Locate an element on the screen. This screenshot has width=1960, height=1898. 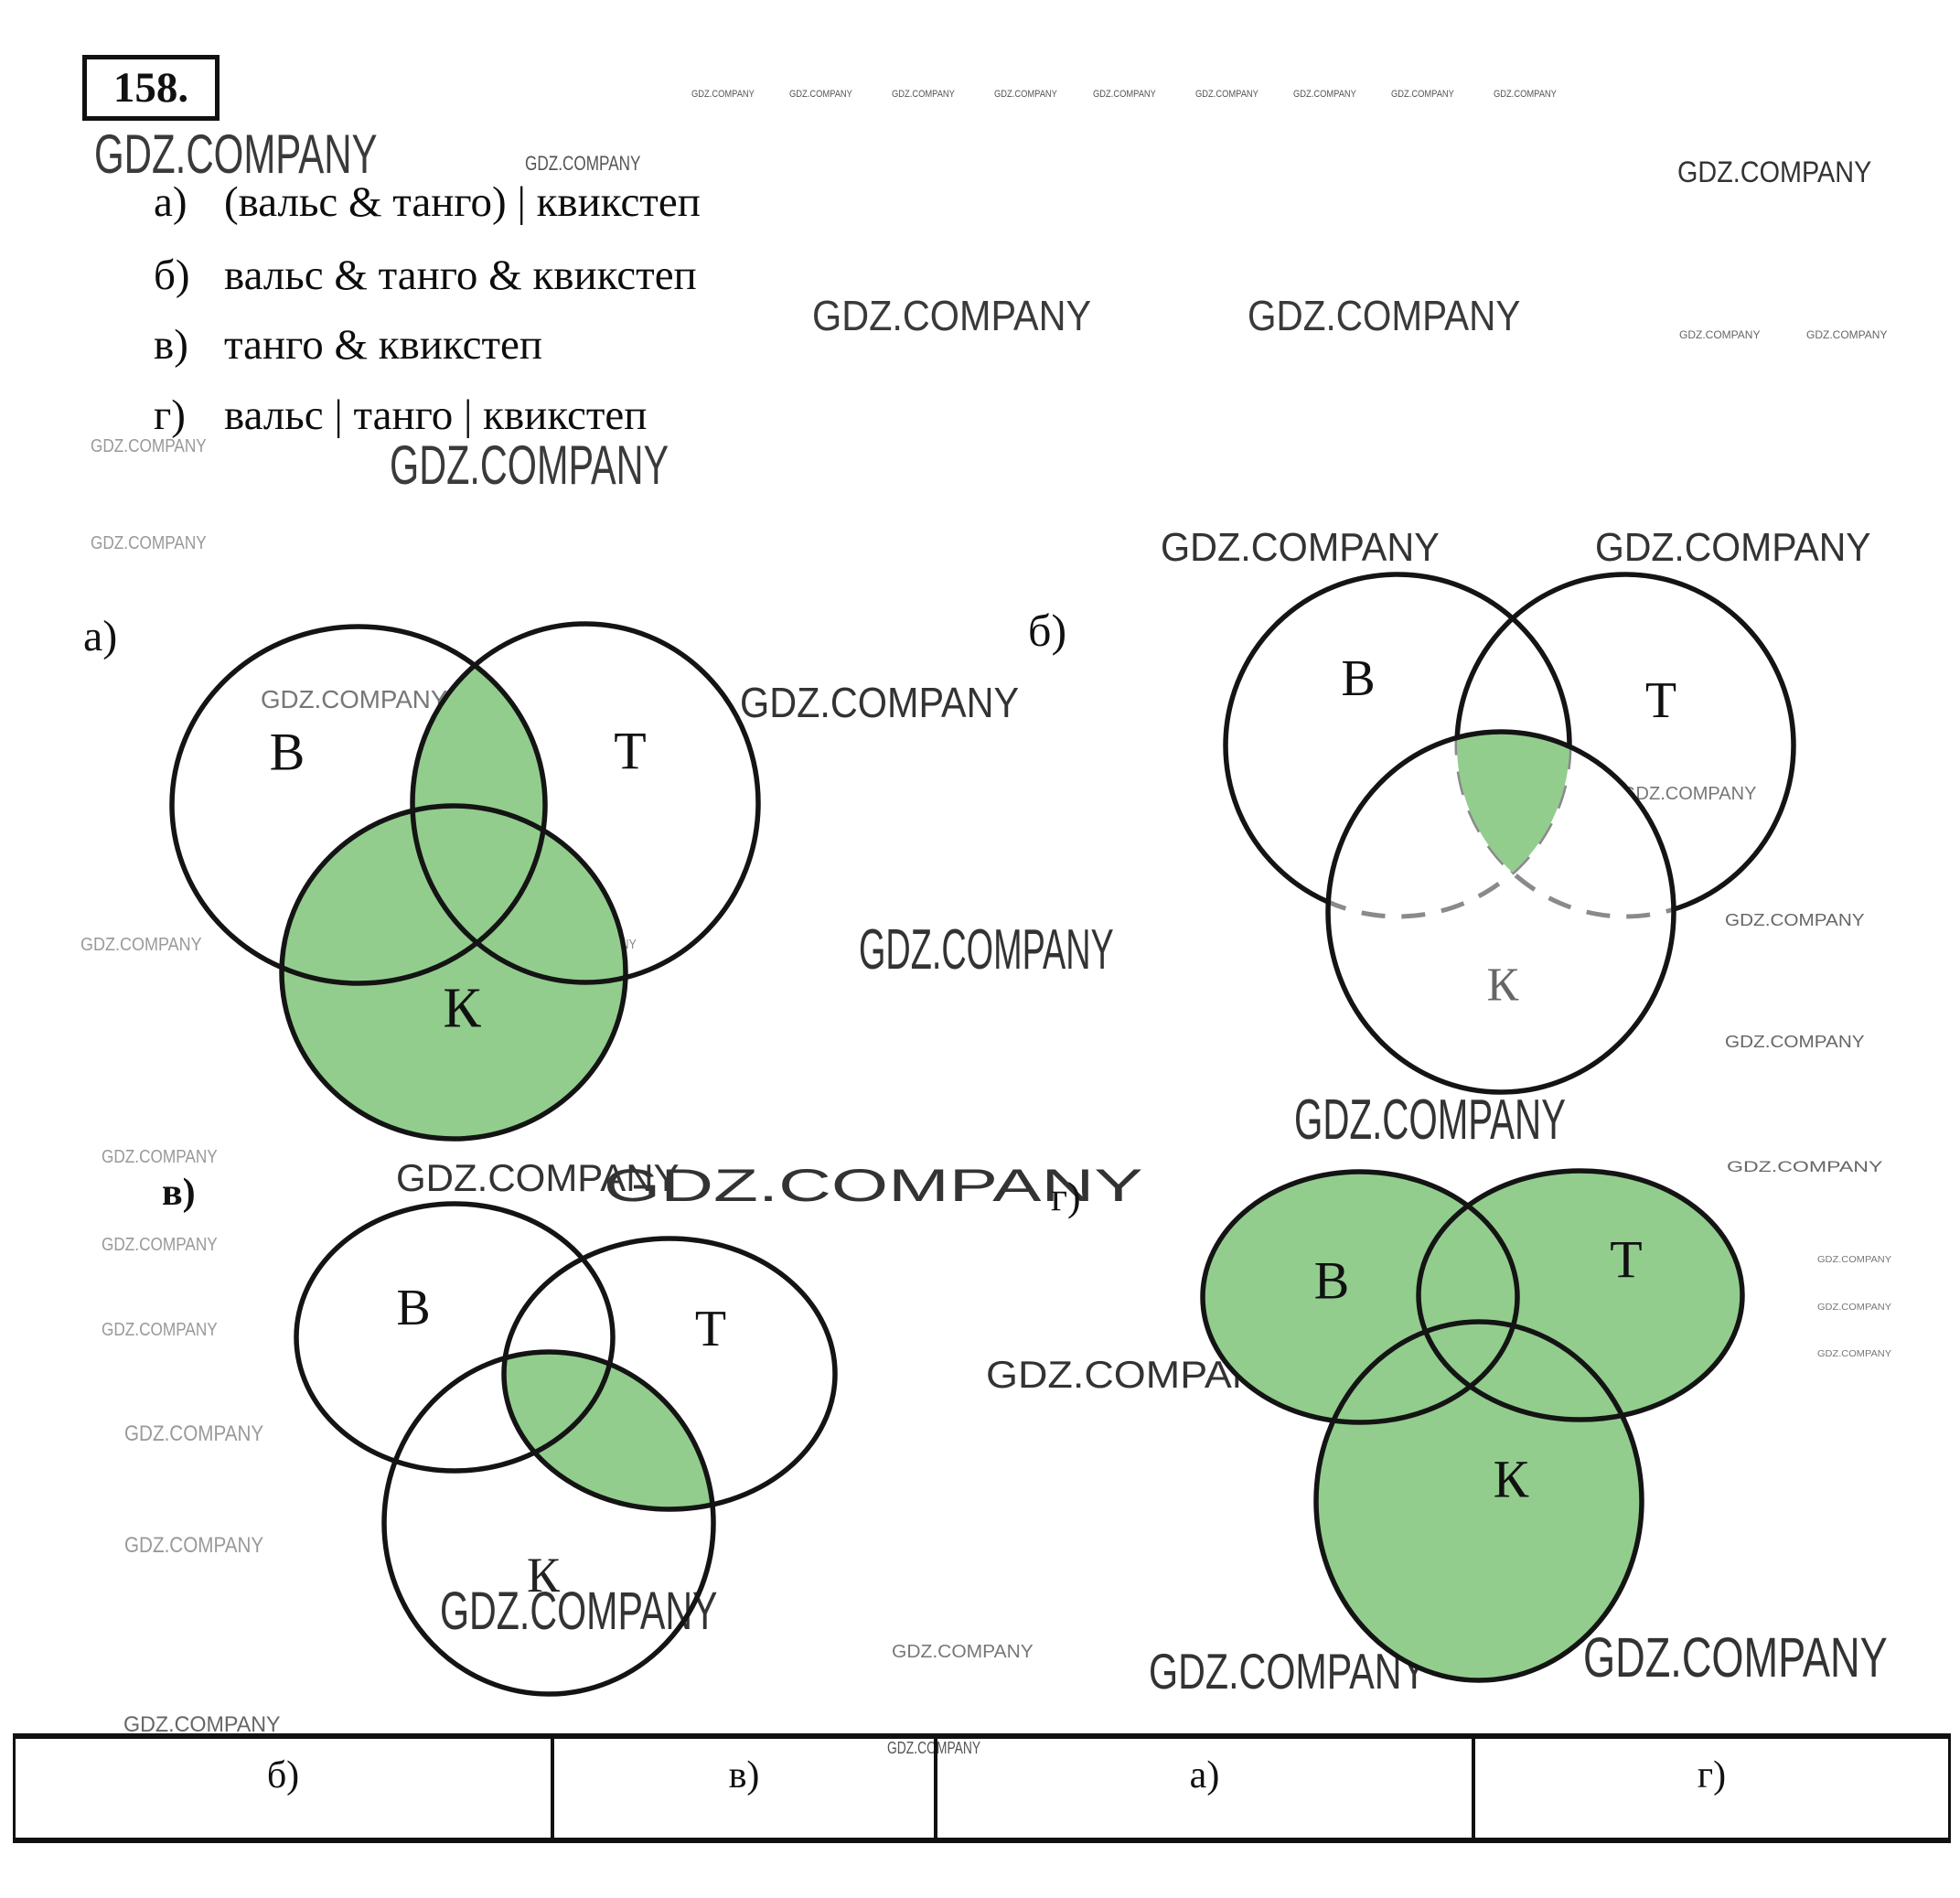
venn-g-circle-v is located at coordinates (1360, 1297).